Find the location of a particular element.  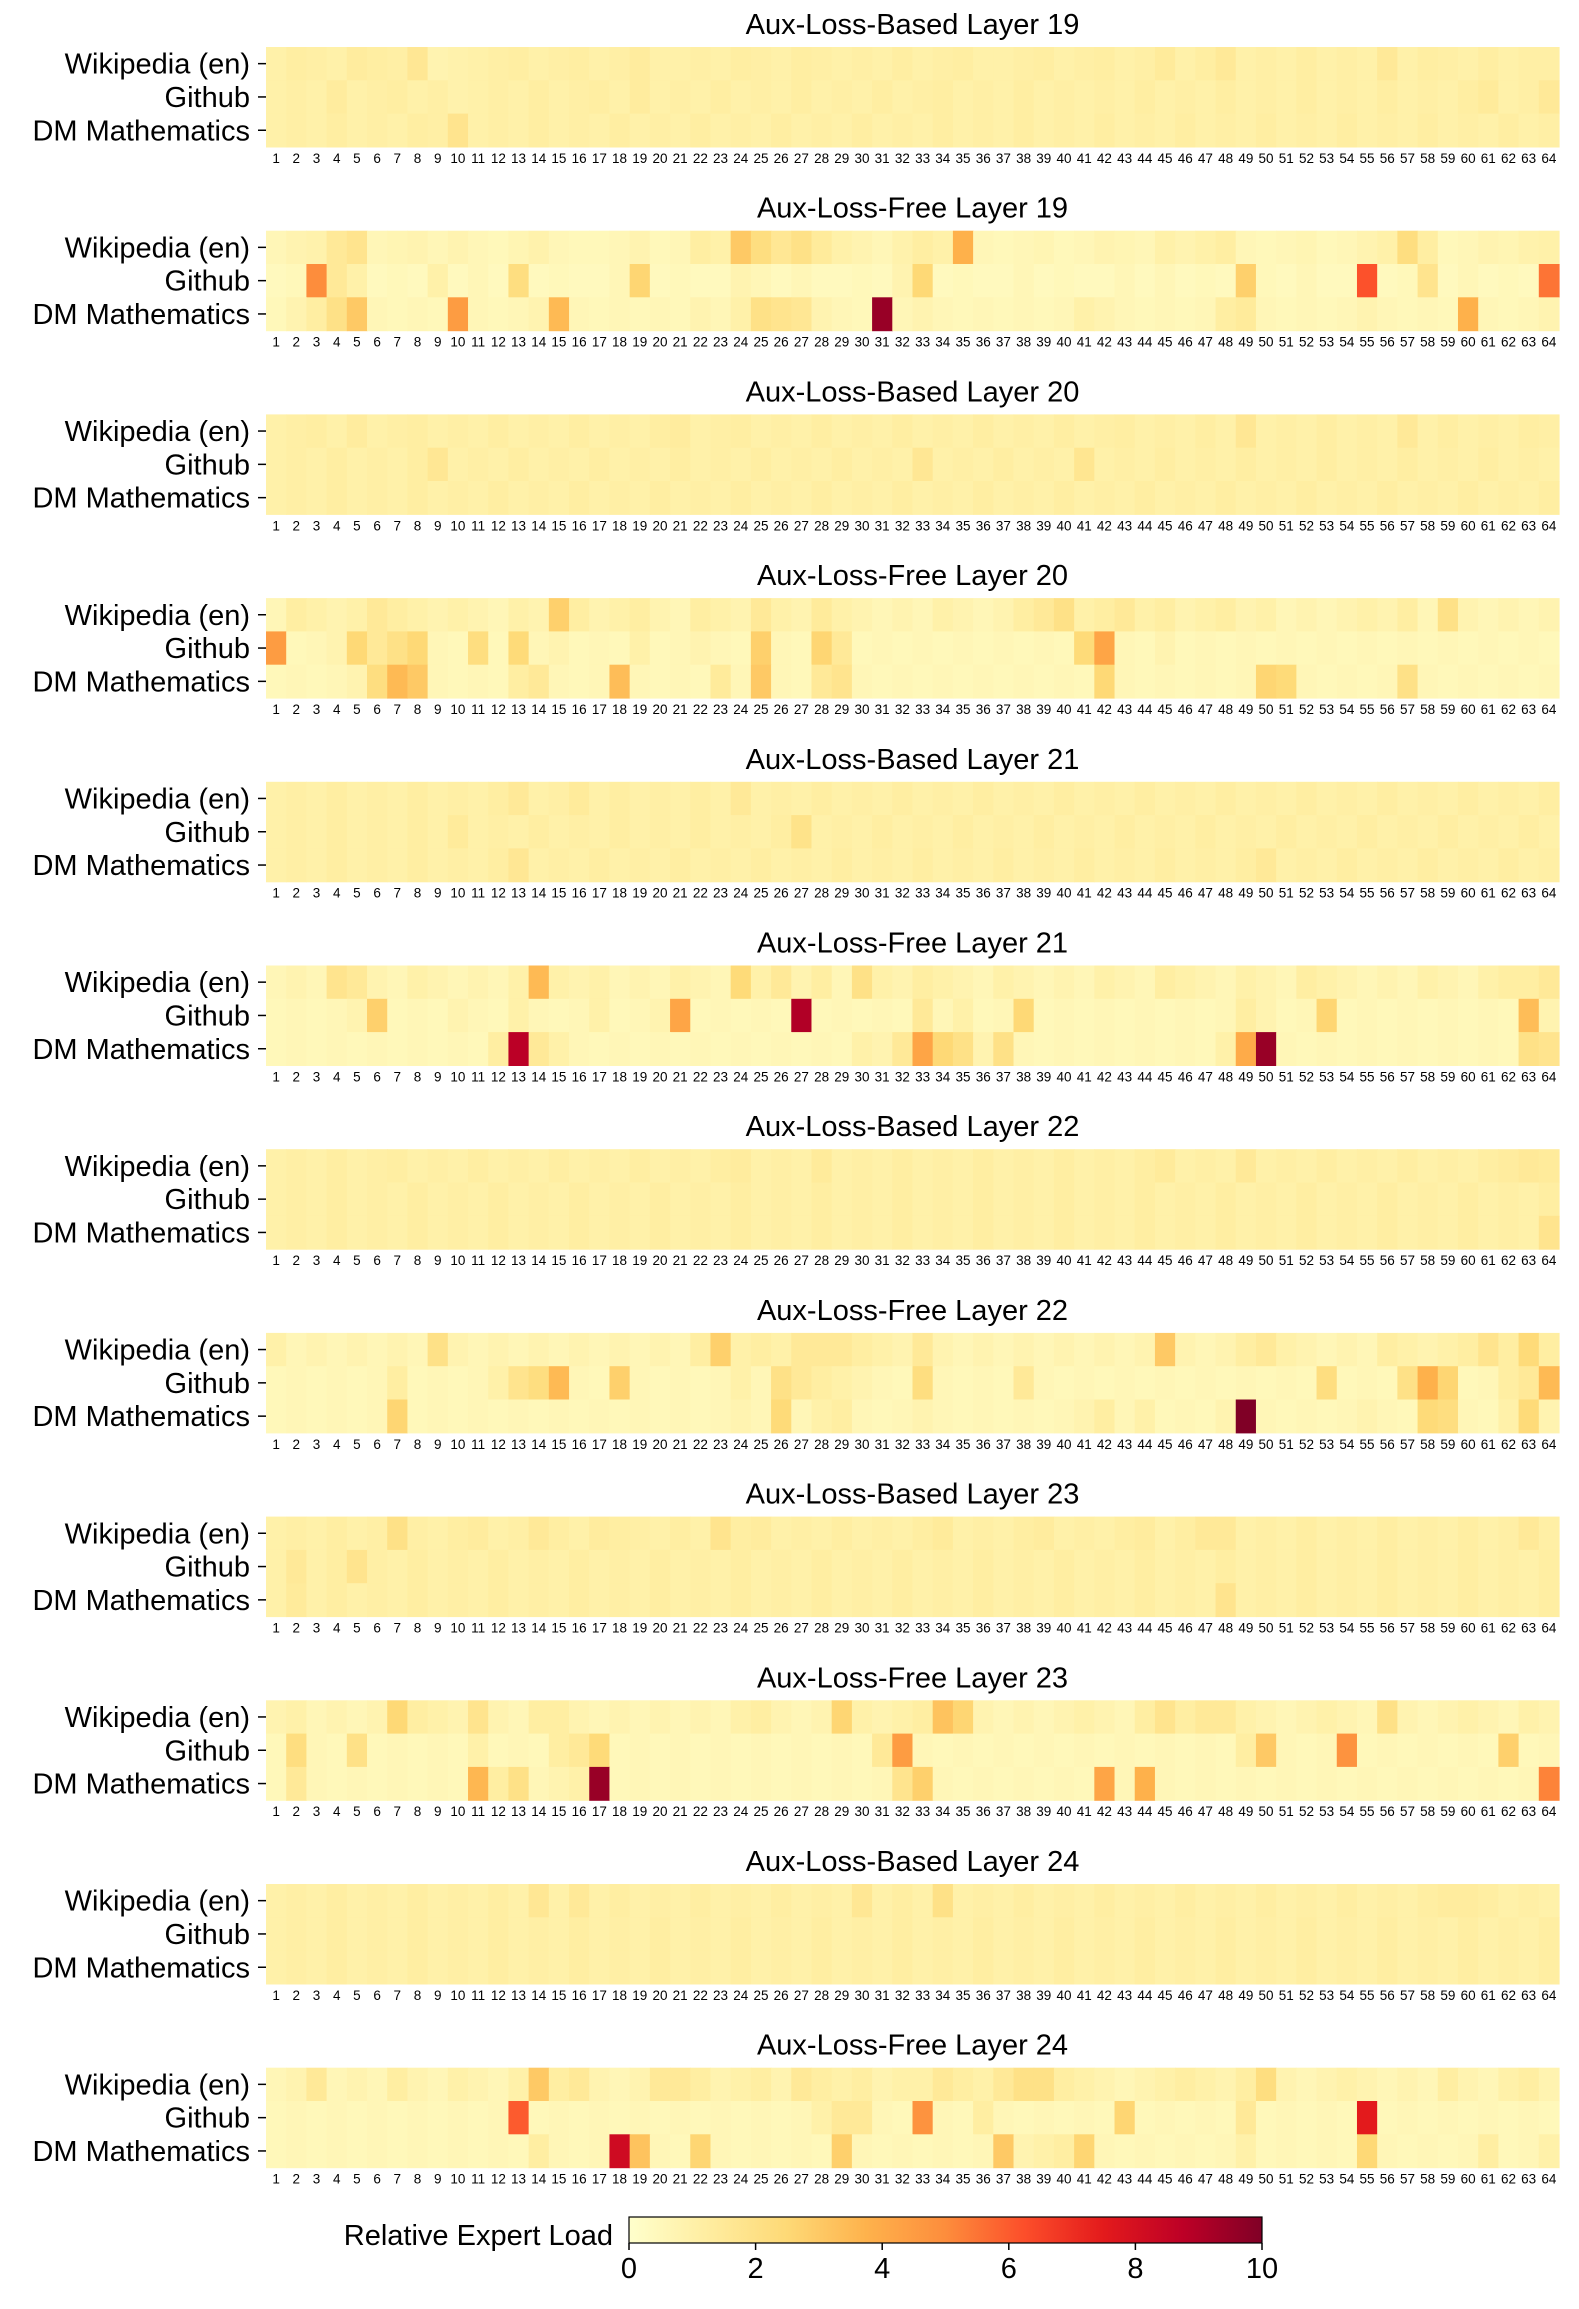

x-tick-label: 3 is located at coordinates (317, 1076).